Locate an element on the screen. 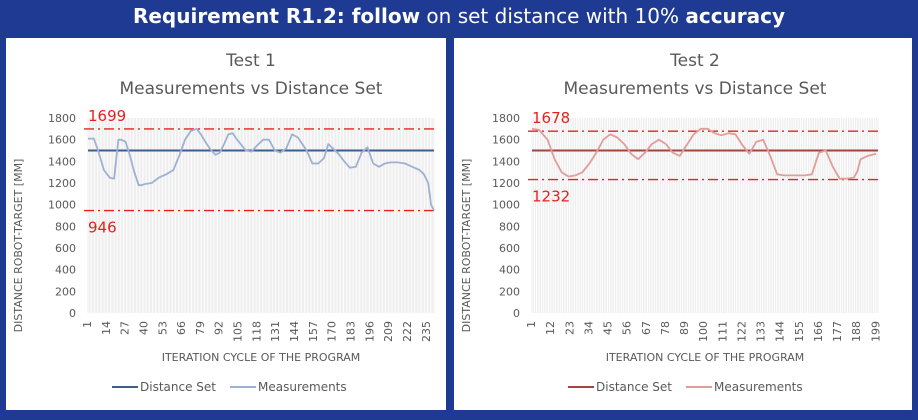 This screenshot has width=918, height=420. chart1-x-tick-label: 27 is located at coordinates (125, 328).